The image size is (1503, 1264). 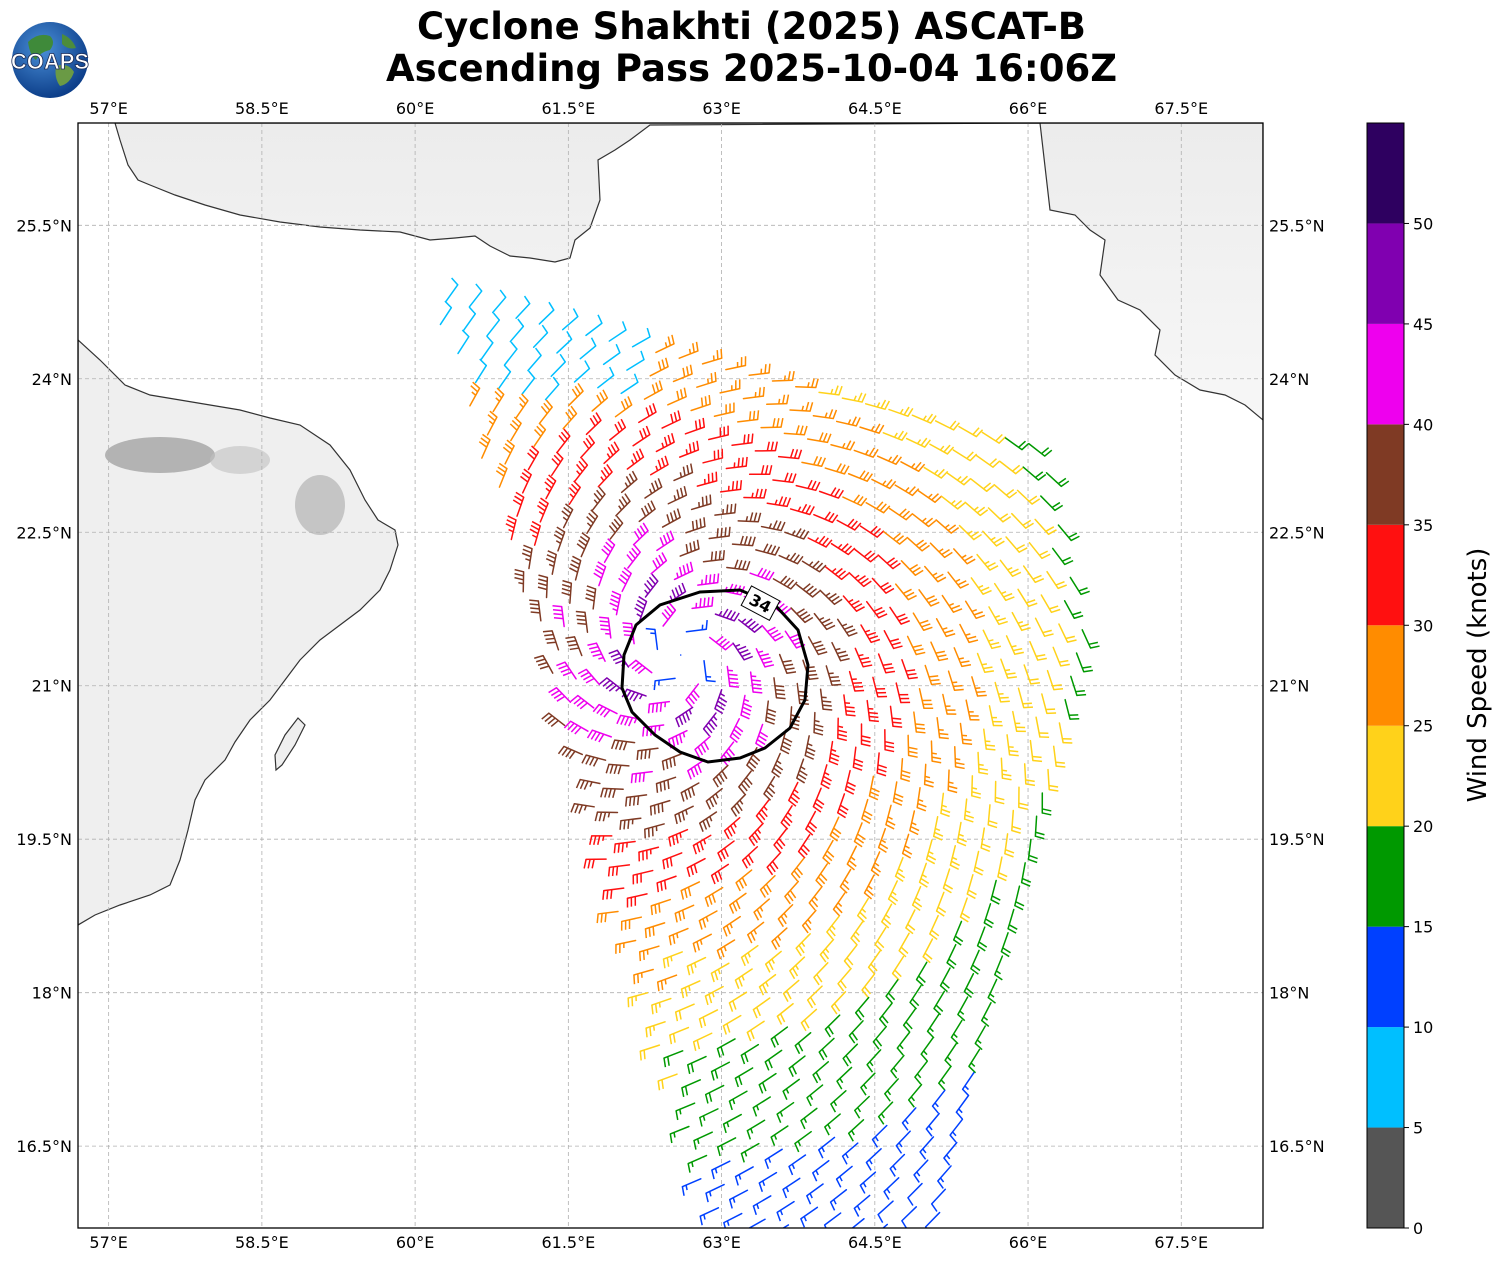 What do you see at coordinates (1423, 424) in the screenshot?
I see `colorbar-tick-label: 40` at bounding box center [1423, 424].